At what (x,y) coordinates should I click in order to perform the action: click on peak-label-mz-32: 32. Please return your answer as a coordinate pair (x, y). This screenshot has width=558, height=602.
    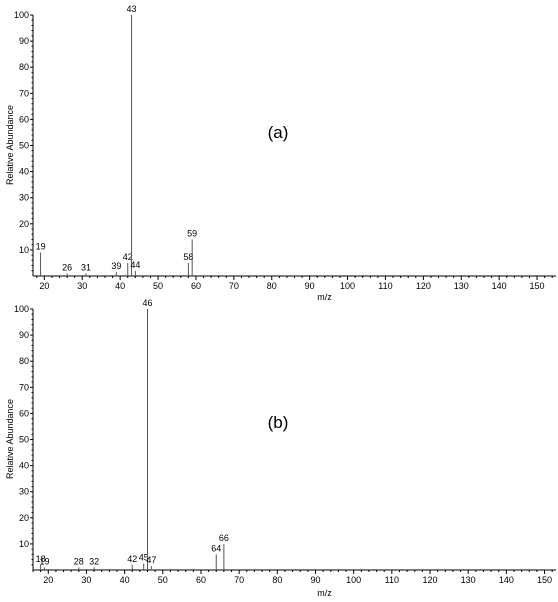
    Looking at the image, I should click on (94, 561).